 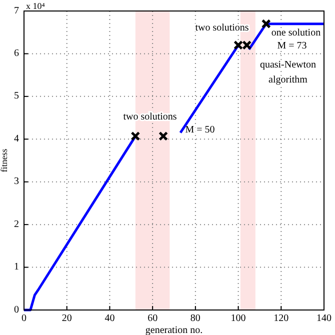 I want to click on y-tick-label: 5, so click(x=16, y=96).